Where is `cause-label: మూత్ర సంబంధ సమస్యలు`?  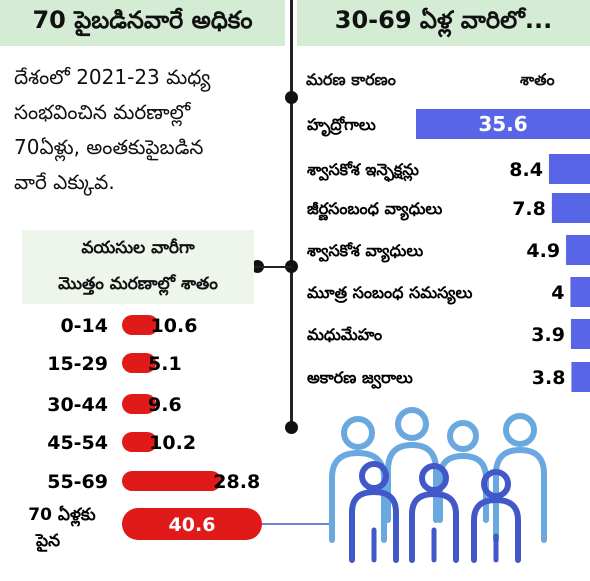 cause-label: మూత్ర సంబంధ సమస్యలు is located at coordinates (390, 294).